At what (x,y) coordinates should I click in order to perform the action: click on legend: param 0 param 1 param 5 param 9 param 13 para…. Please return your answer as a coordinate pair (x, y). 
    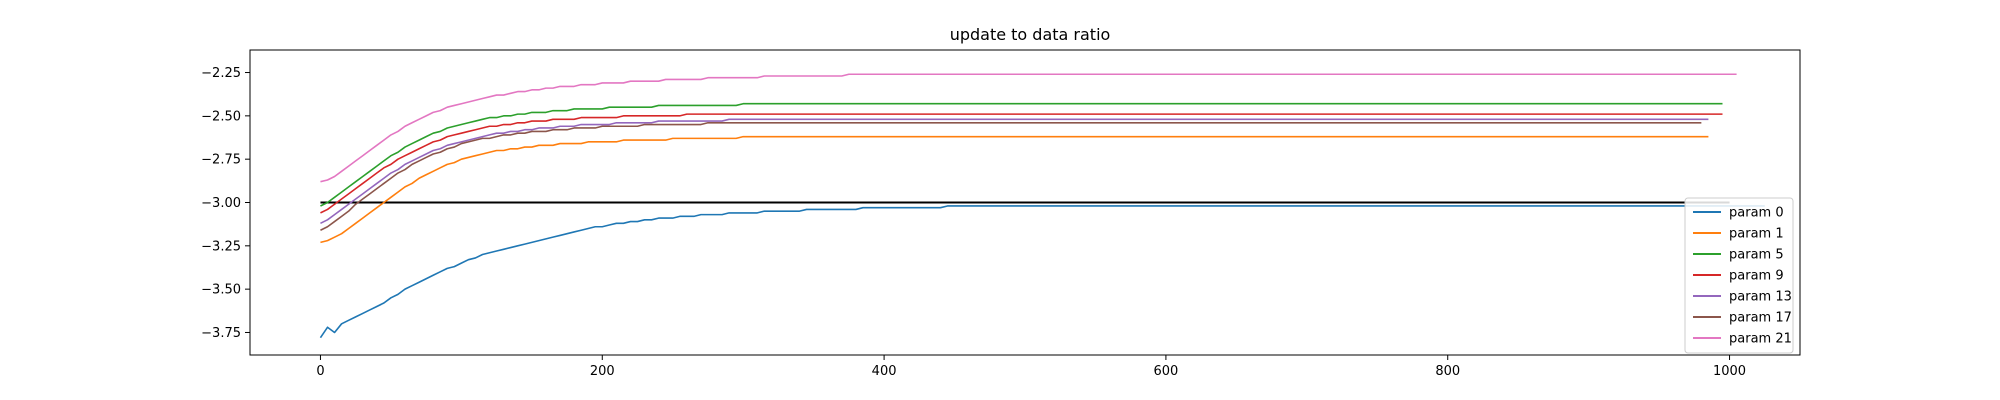
    Looking at the image, I should click on (1739, 275).